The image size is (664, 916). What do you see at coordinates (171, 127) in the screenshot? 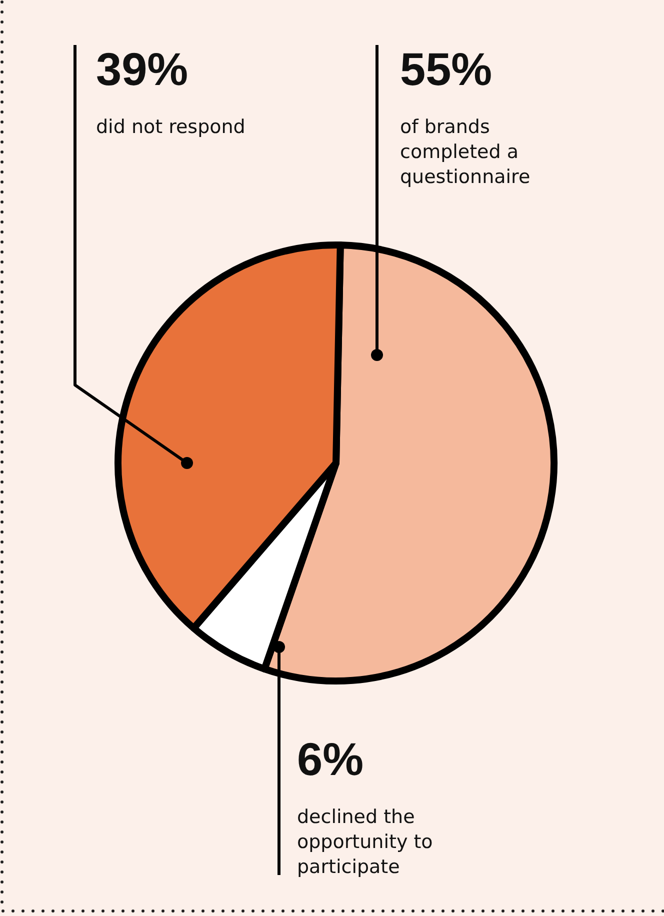
I see `slice-label: did not respond` at bounding box center [171, 127].